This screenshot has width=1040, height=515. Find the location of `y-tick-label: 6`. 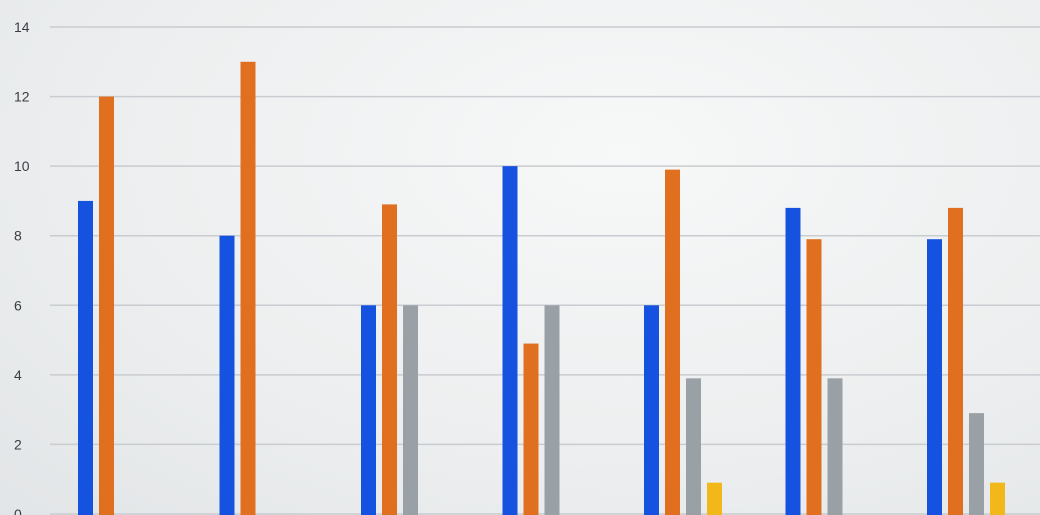

y-tick-label: 6 is located at coordinates (18, 305).